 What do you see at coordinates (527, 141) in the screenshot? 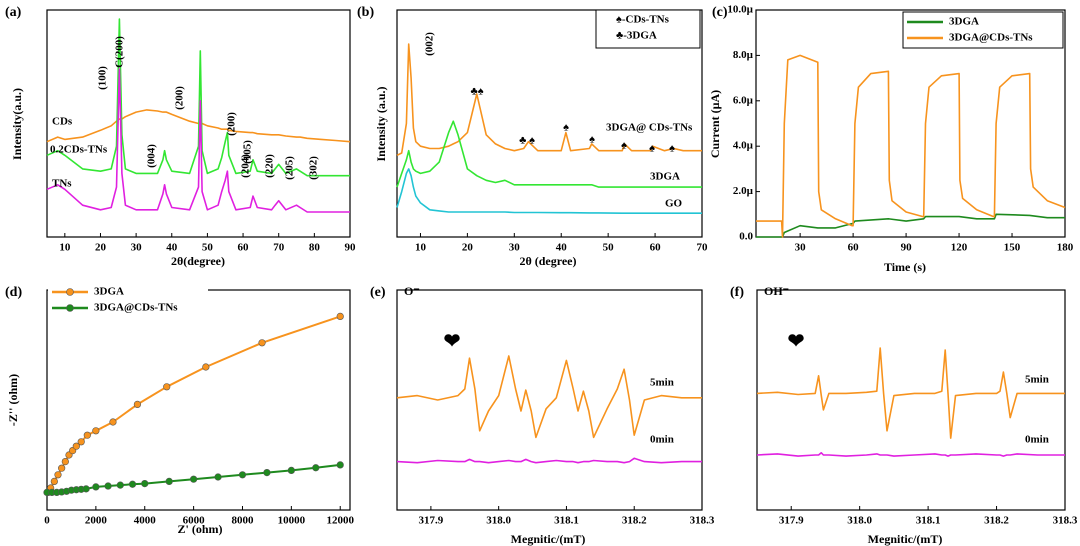
I see `annotation: ♣ ♠` at bounding box center [527, 141].